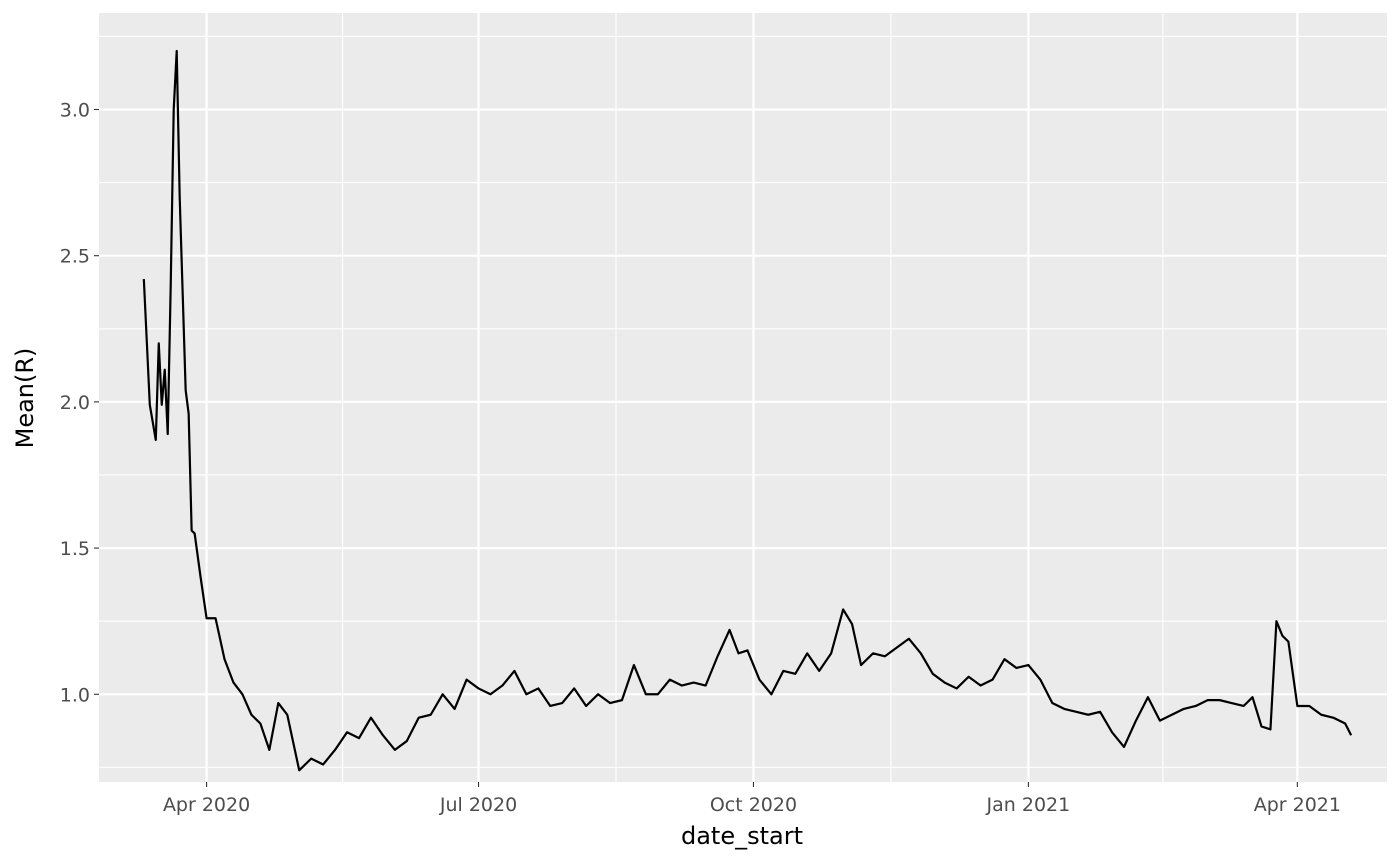  I want to click on y-tick-label: 3.0, so click(75, 110).